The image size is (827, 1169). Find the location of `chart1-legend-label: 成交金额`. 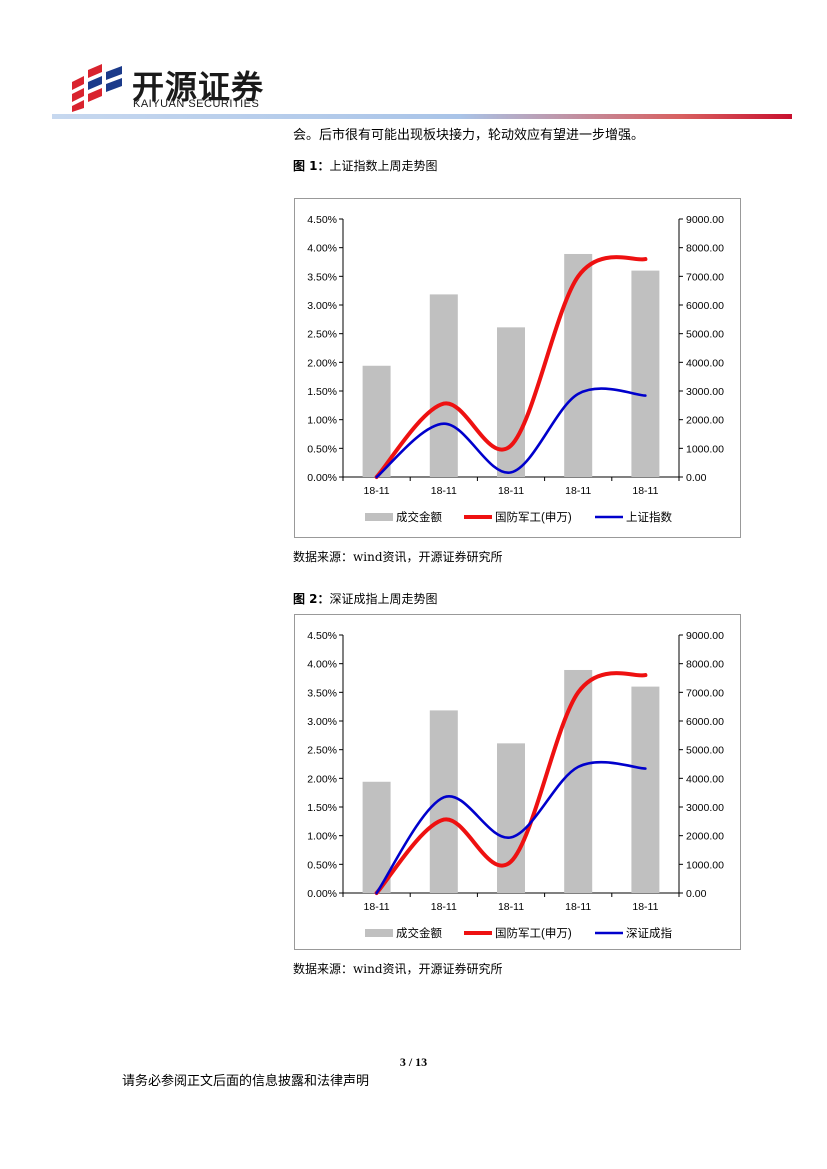

chart1-legend-label: 成交金额 is located at coordinates (419, 517).